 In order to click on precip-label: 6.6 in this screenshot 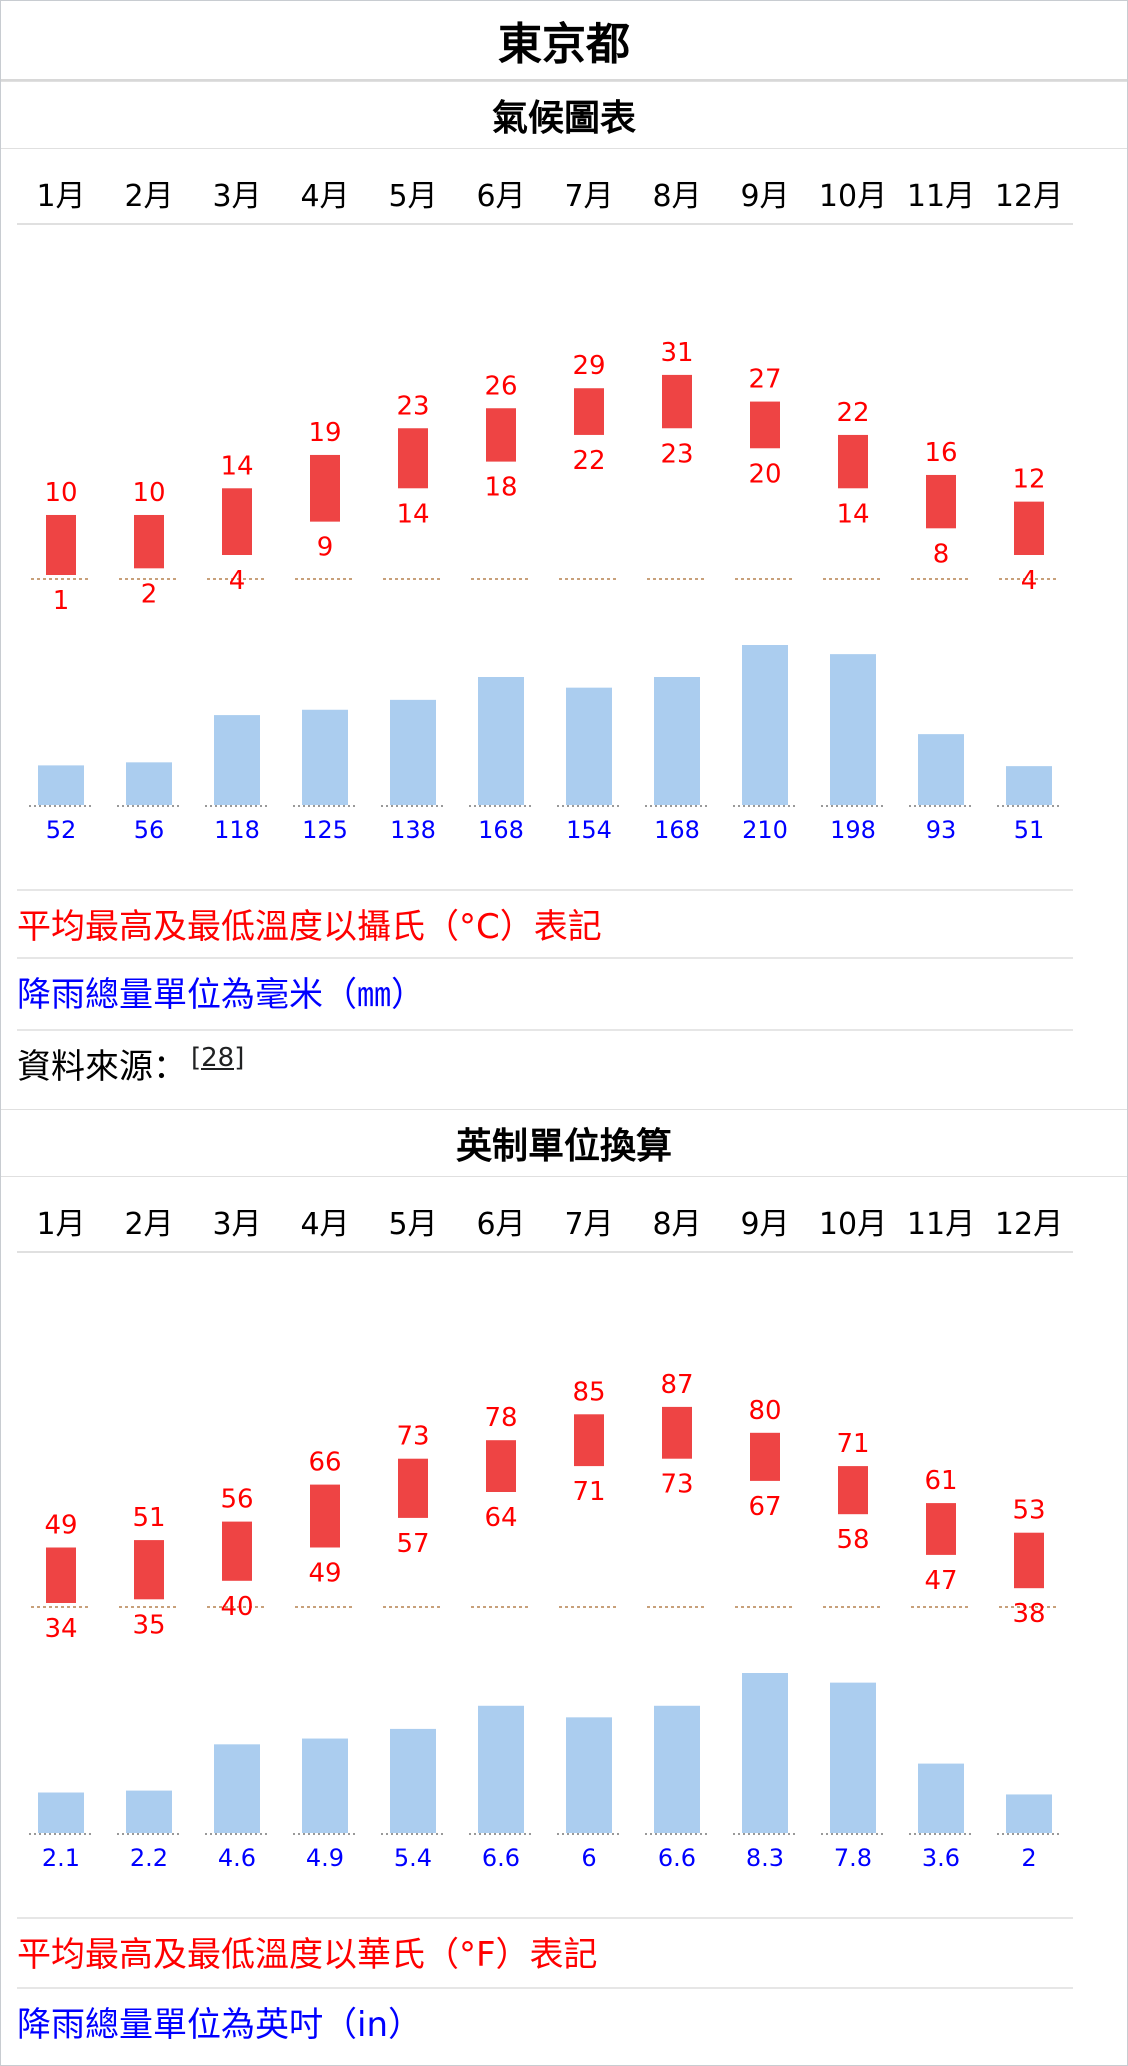, I will do `click(501, 1858)`.